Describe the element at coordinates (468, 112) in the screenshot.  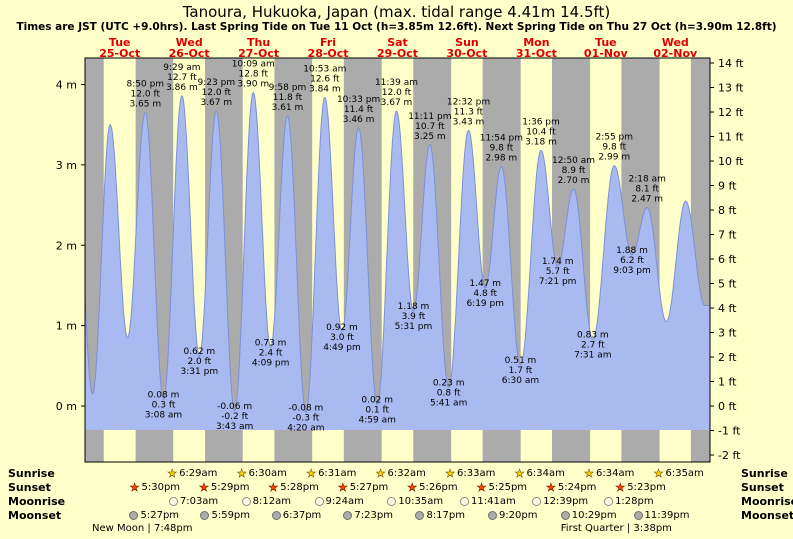
I see `high-tide-annotation: 12:32 pm 11.3 ft 3.43 m` at that location.